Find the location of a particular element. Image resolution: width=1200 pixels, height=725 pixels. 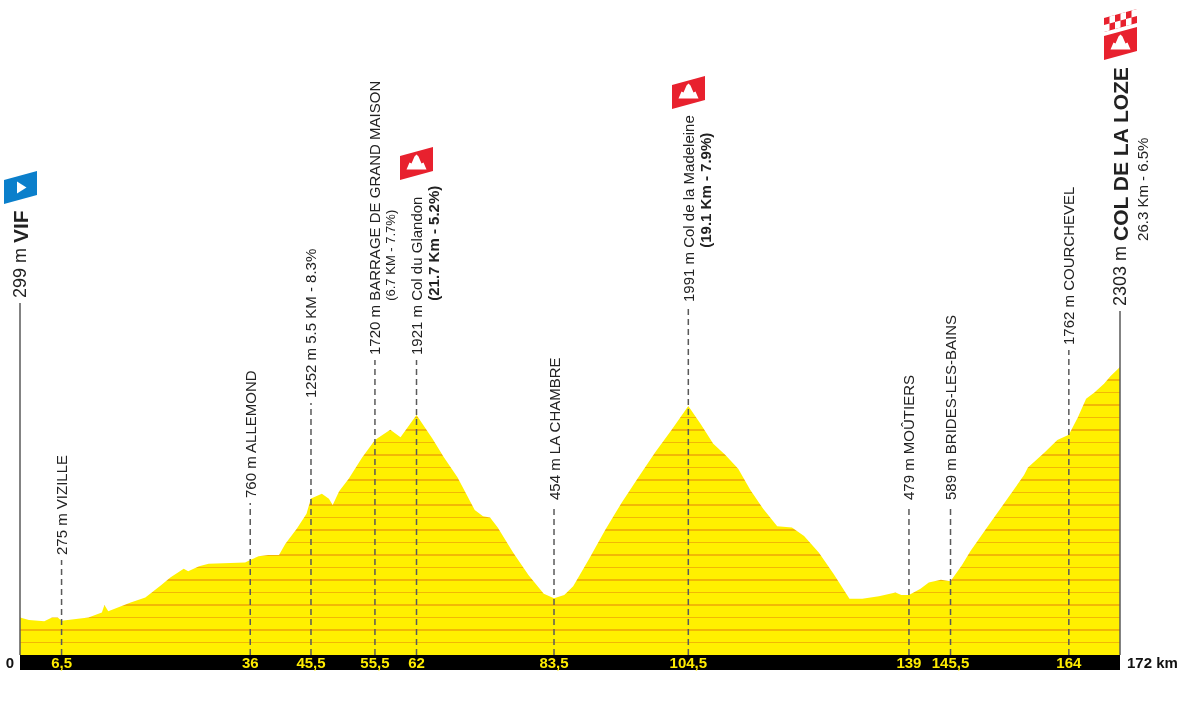

ref-line-label: 1252 m 5.5 KM - 8.3% is located at coordinates (311, 323).